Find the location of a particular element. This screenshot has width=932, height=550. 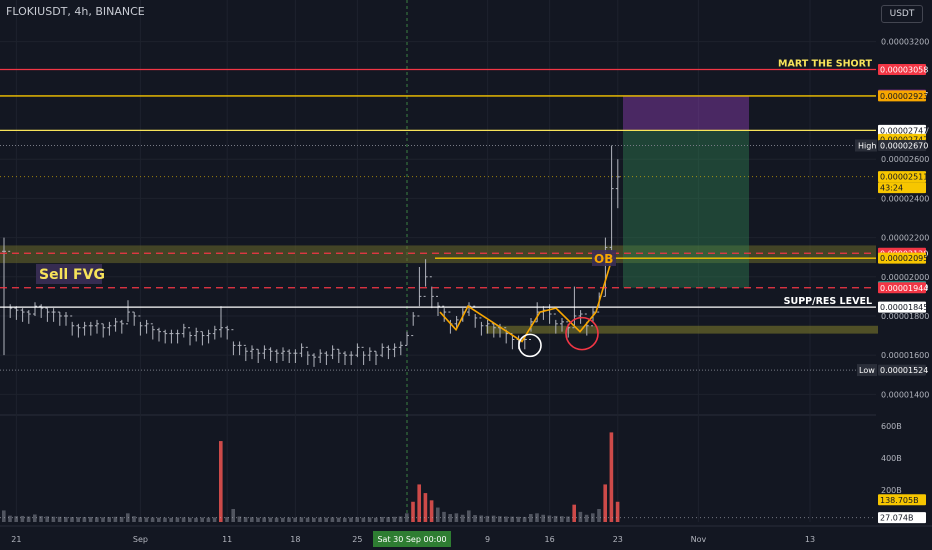

price-tick-label: 0.00002000 is located at coordinates (905, 277).